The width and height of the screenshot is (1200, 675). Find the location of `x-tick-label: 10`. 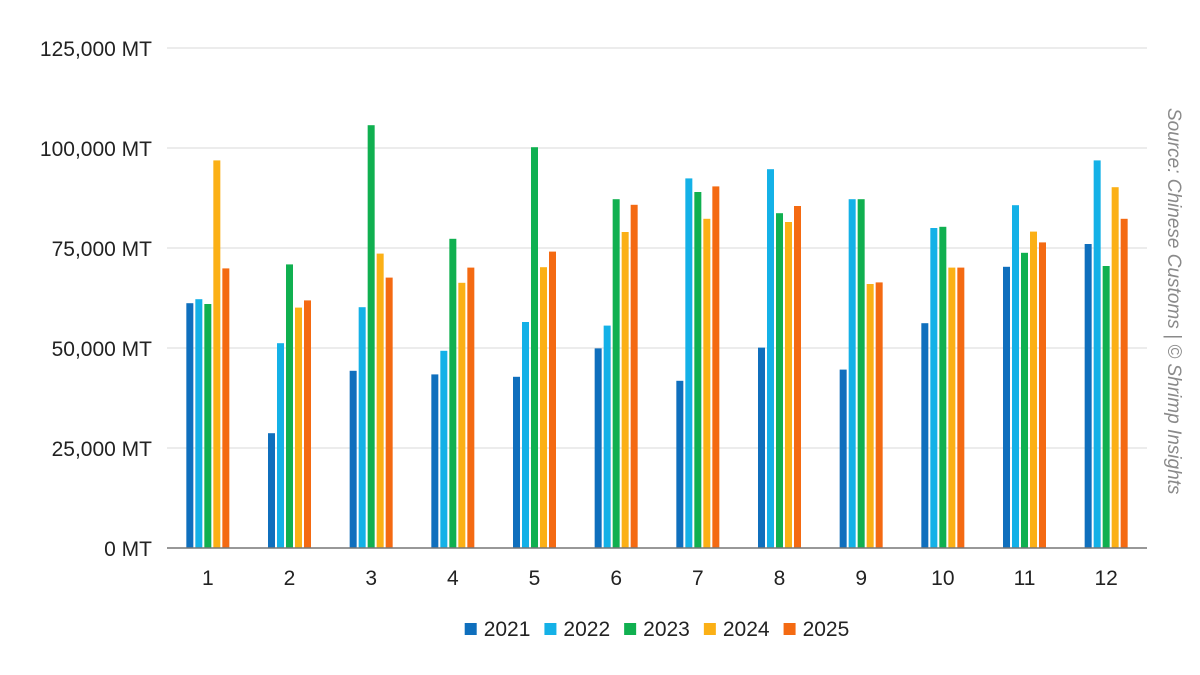

x-tick-label: 10 is located at coordinates (942, 578).